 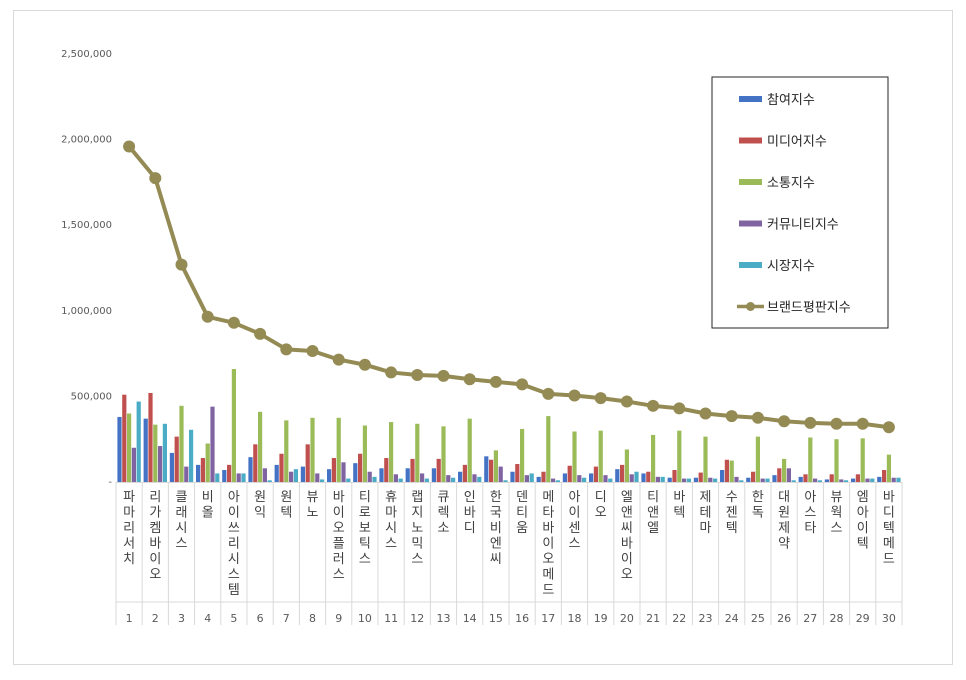 I want to click on rank-label: 24, so click(x=732, y=618).